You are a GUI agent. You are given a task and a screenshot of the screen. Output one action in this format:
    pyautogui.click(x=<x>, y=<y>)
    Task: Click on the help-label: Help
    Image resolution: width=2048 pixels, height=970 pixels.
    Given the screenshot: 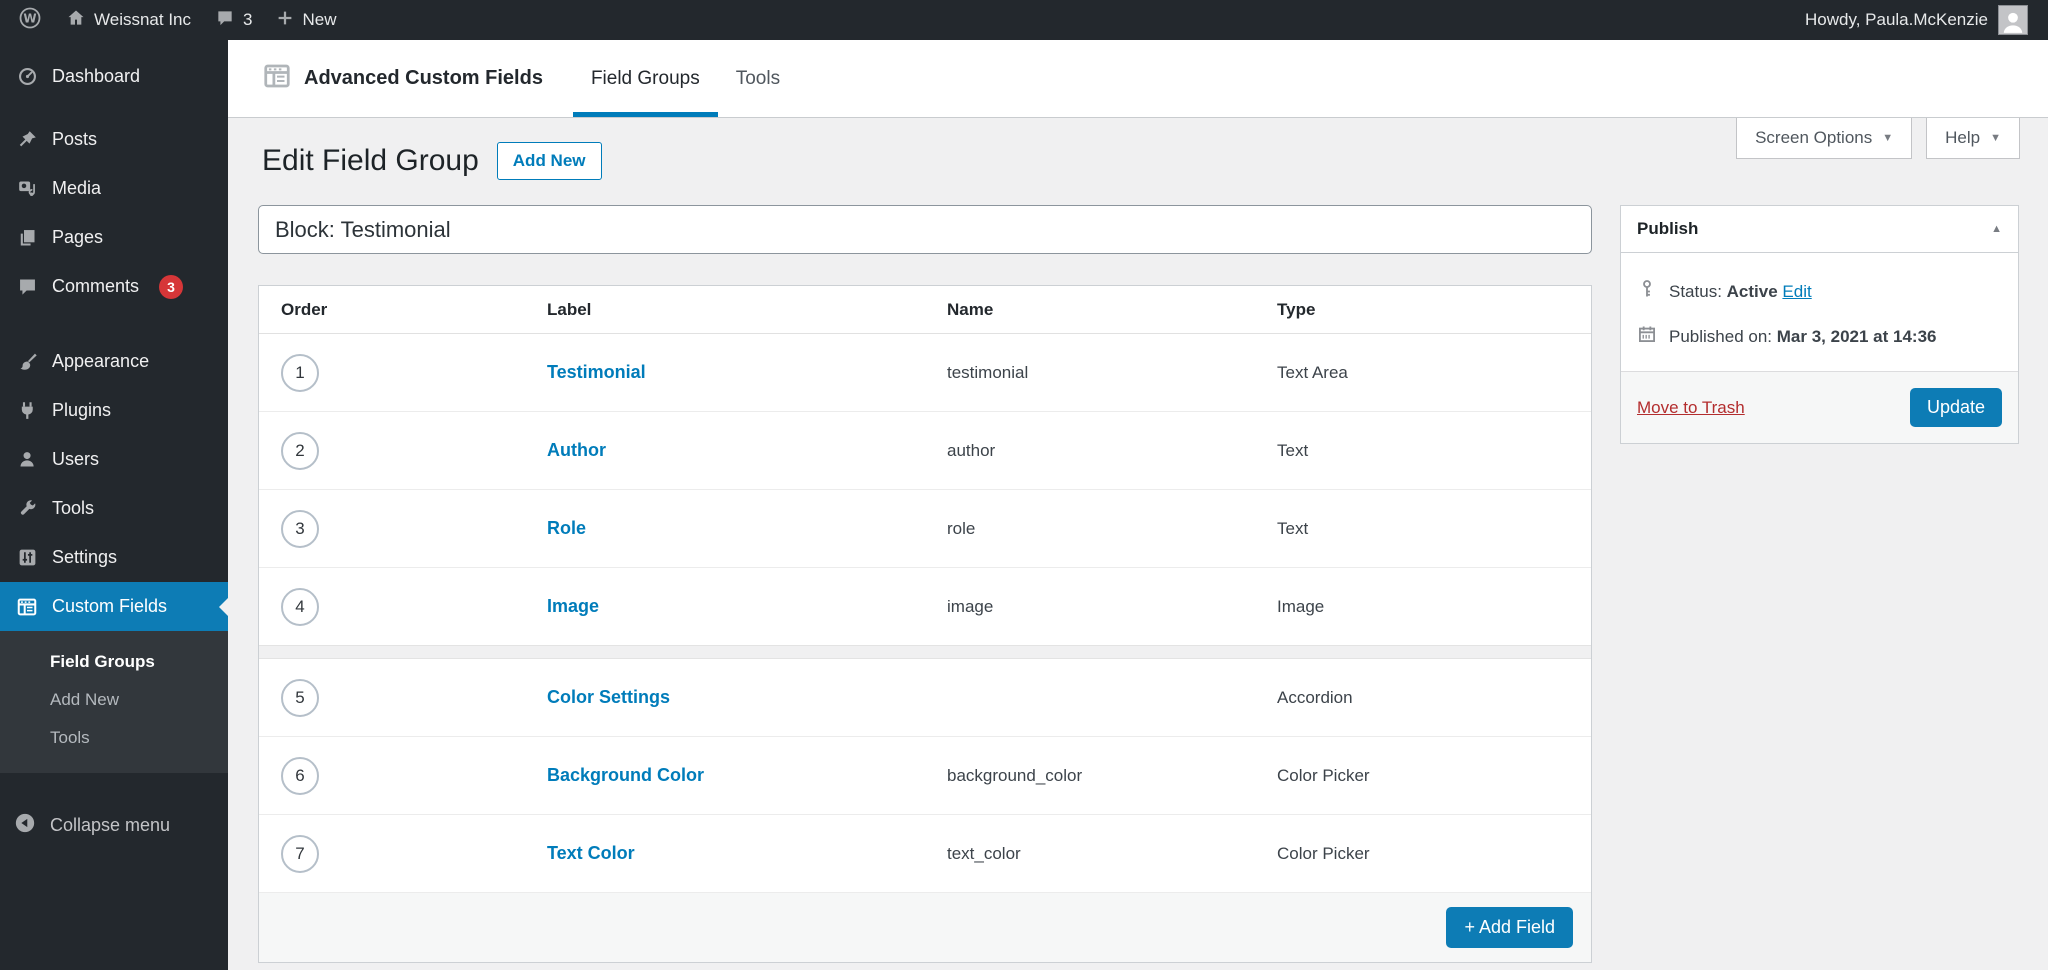 What is the action you would take?
    pyautogui.click(x=1963, y=137)
    